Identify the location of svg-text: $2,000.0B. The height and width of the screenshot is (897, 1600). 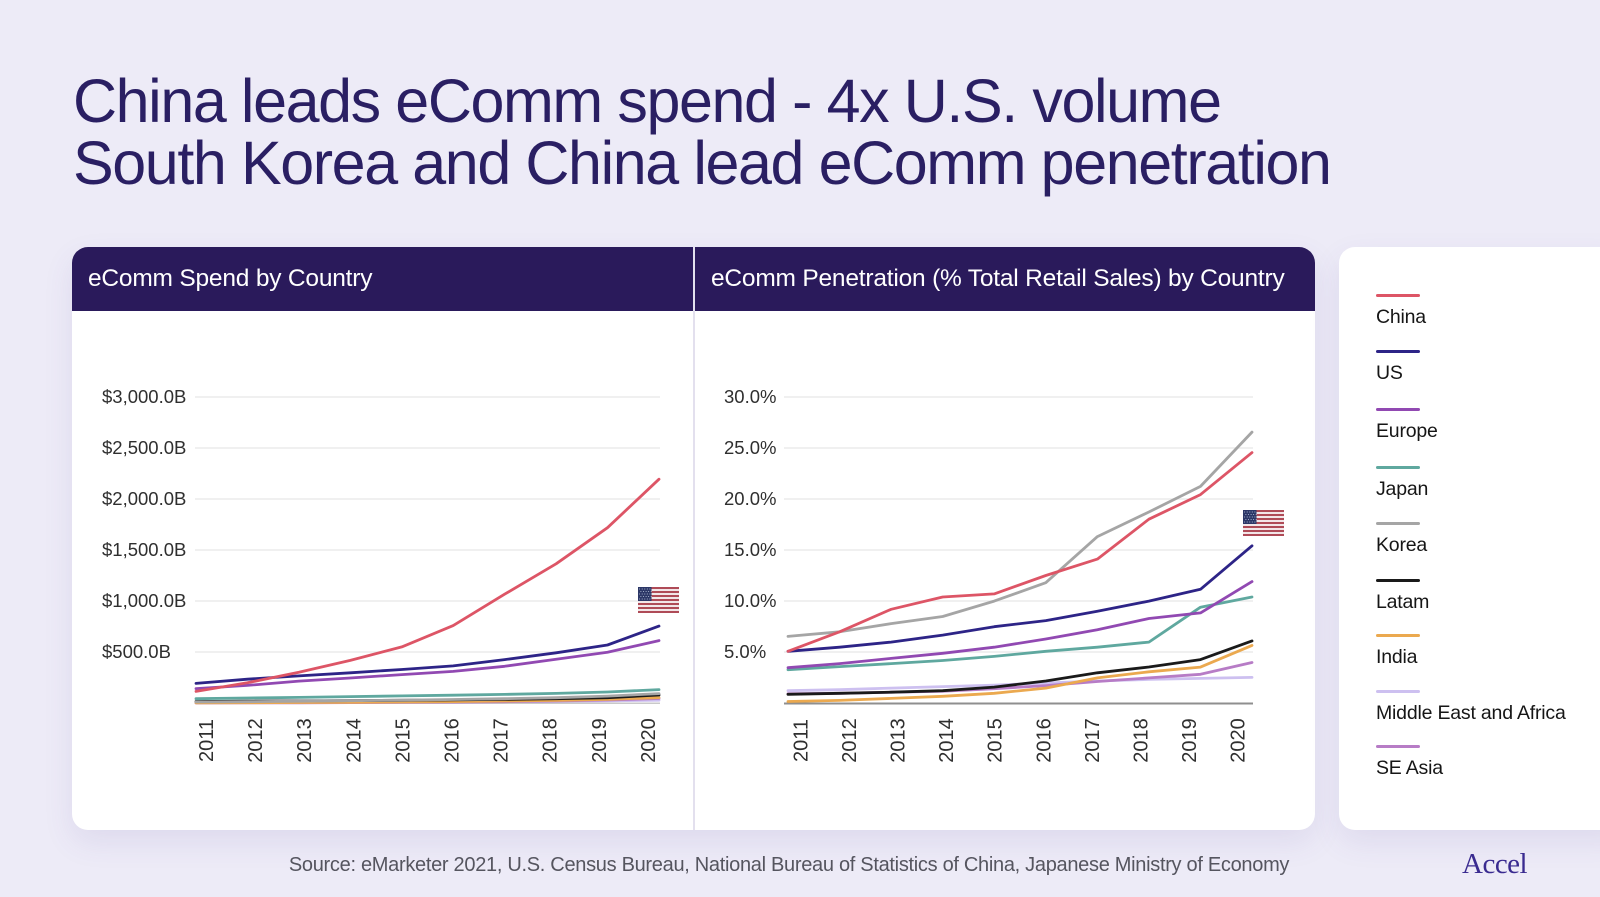
(144, 498).